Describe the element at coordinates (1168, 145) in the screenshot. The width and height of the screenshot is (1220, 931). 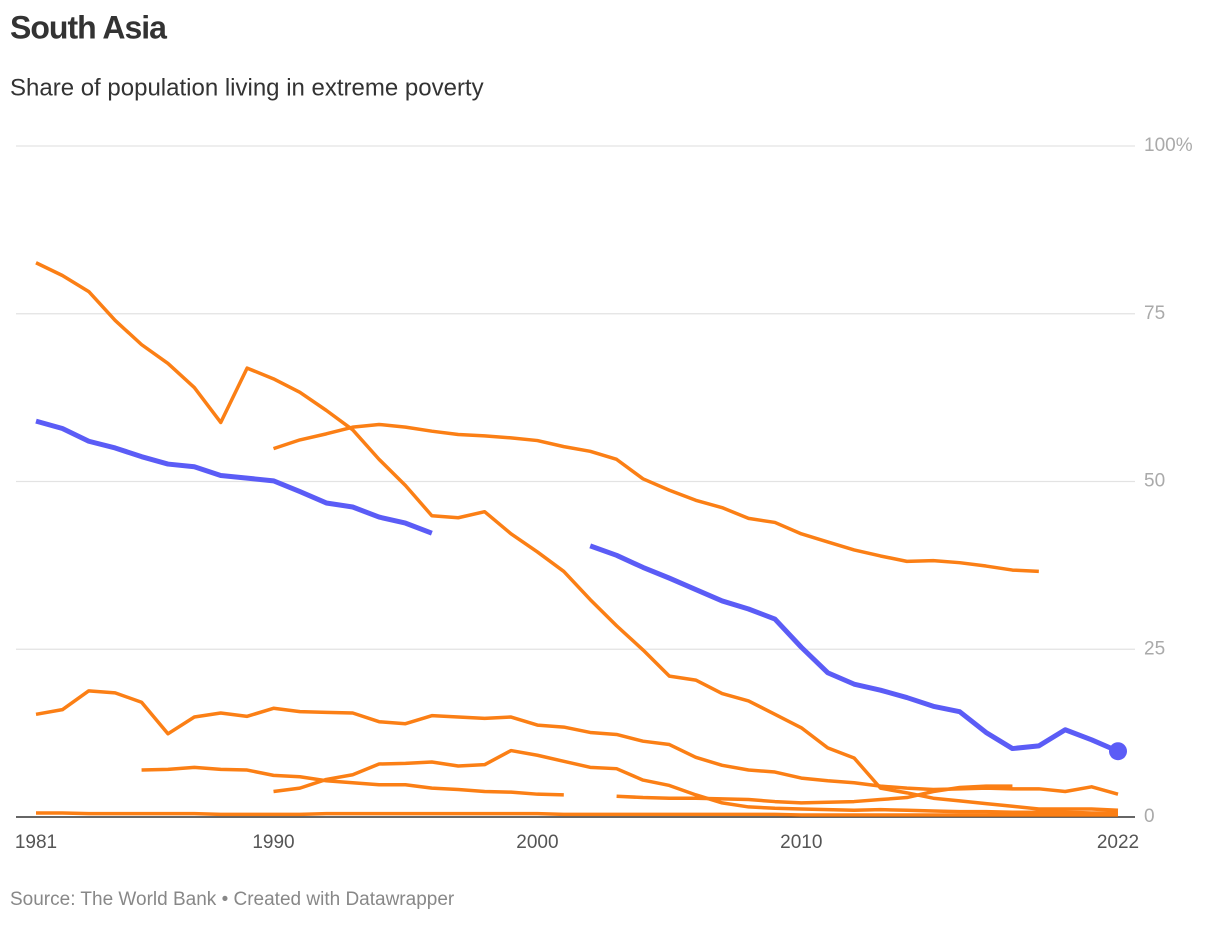
I see `y-tick-label: 100%` at that location.